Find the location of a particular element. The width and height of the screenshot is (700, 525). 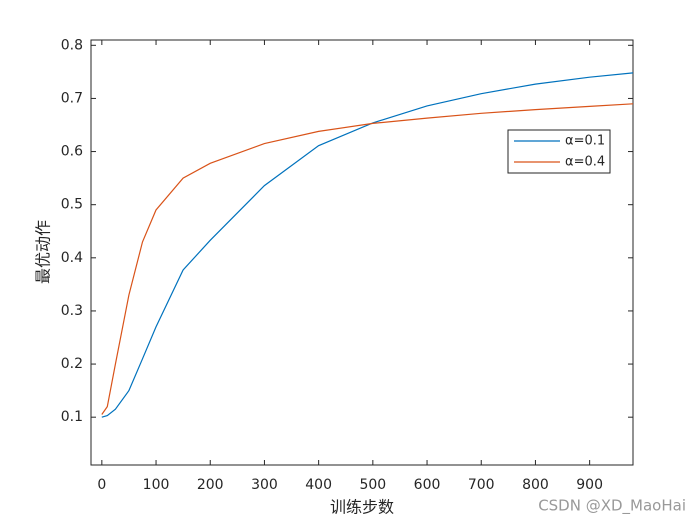

x-tick-label: 0 is located at coordinates (101, 485).